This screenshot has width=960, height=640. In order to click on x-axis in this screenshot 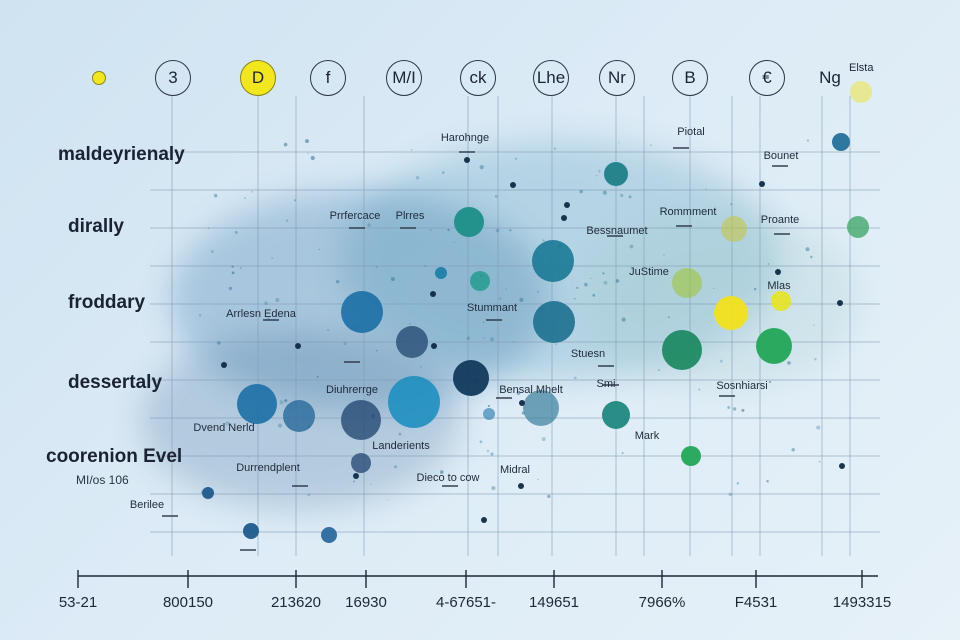, I will do `click(477, 579)`.